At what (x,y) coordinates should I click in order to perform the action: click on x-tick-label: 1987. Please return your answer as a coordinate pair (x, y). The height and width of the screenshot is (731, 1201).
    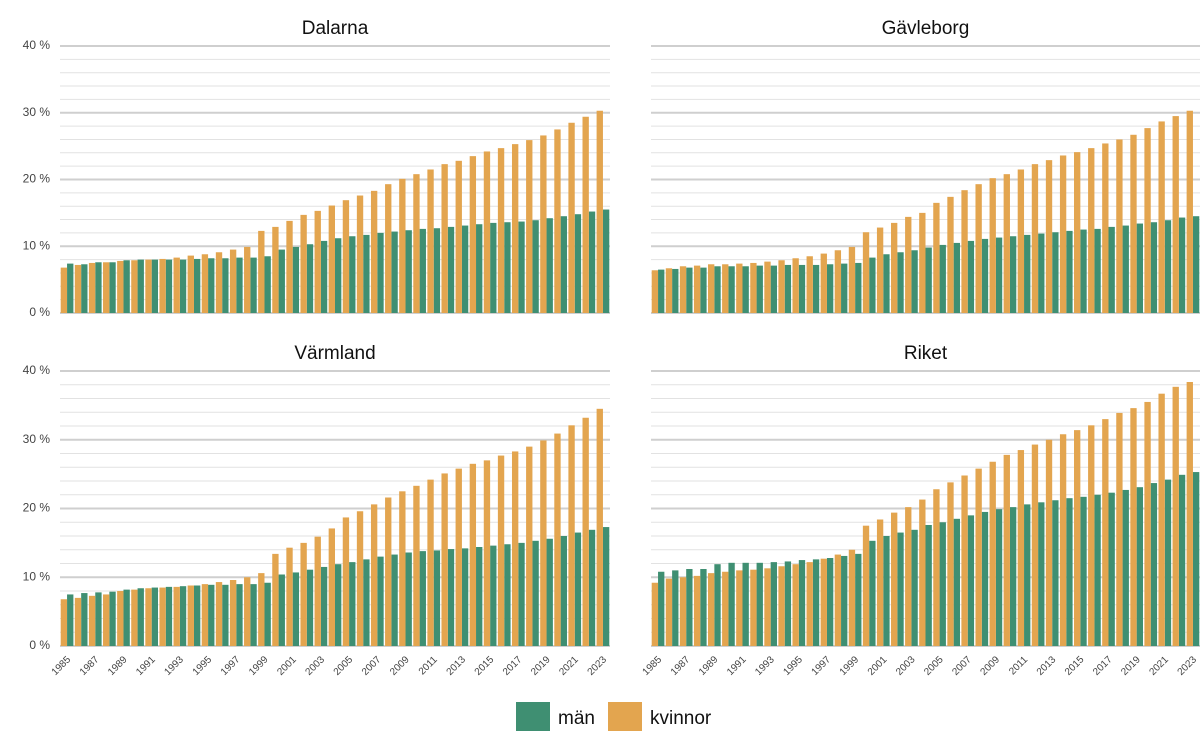
    Looking at the image, I should click on (681, 666).